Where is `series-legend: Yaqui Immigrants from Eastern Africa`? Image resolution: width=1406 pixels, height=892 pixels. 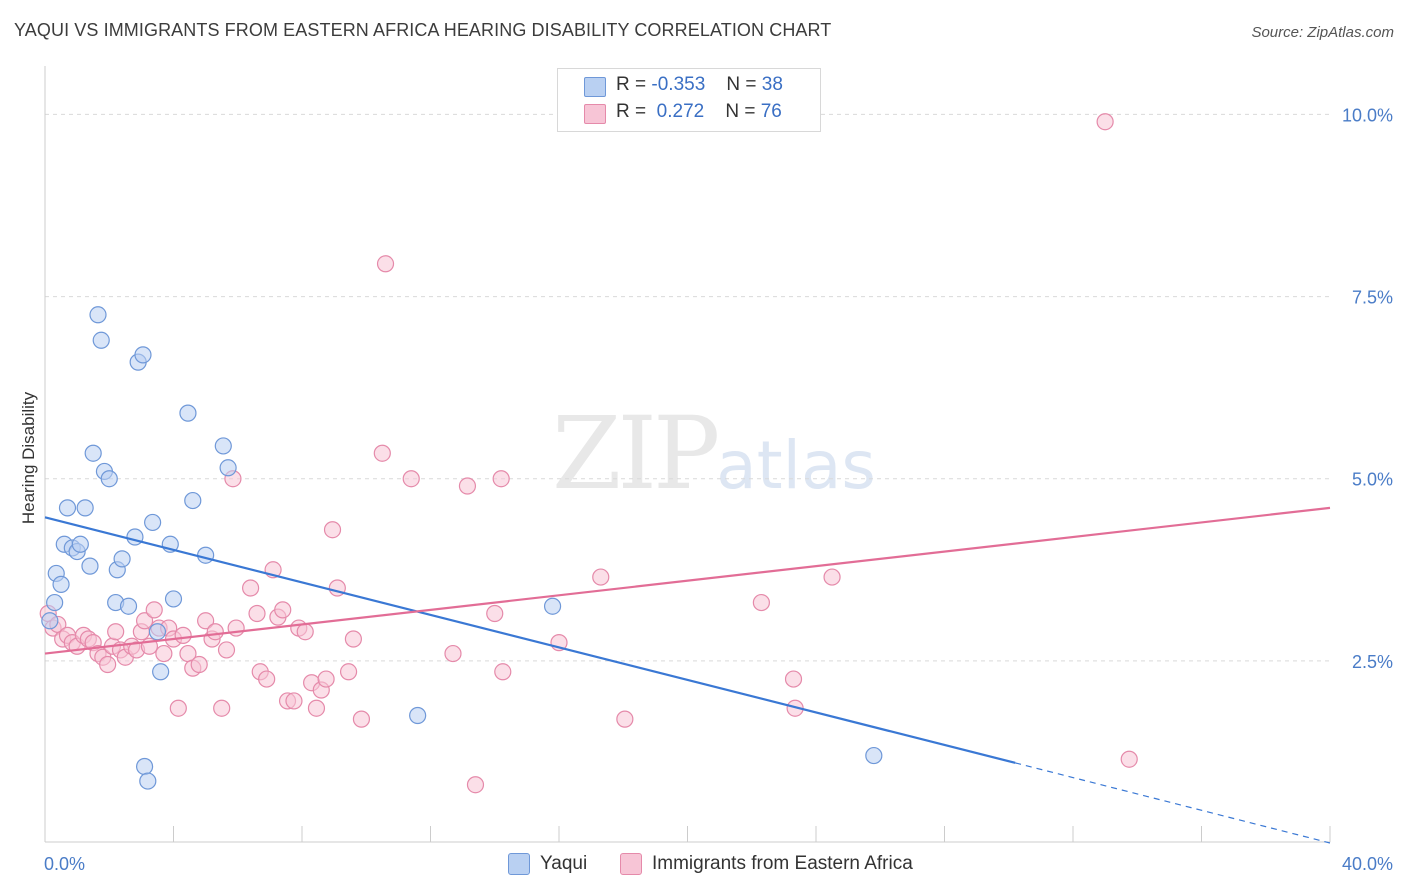
series-legend: Yaqui Immigrants from Eastern Africa is located at coordinates (703, 865).